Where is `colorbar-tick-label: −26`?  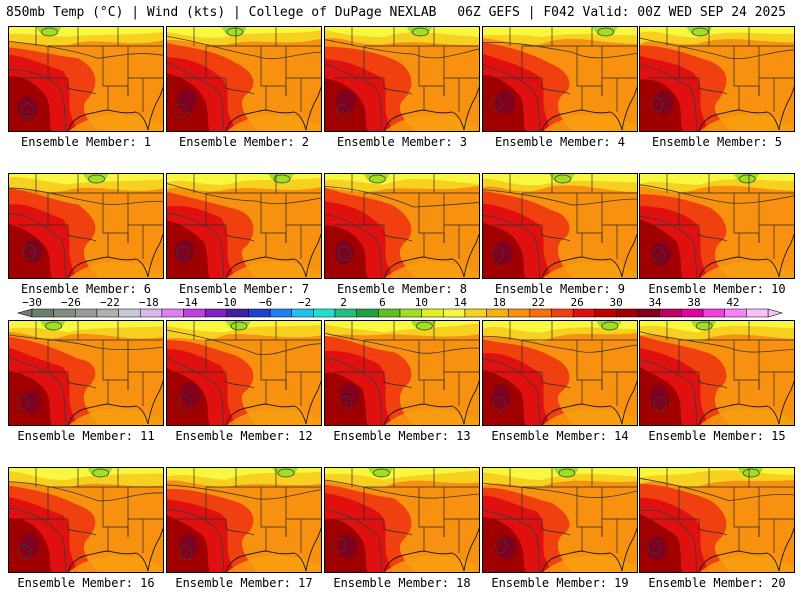 colorbar-tick-label: −26 is located at coordinates (71, 302).